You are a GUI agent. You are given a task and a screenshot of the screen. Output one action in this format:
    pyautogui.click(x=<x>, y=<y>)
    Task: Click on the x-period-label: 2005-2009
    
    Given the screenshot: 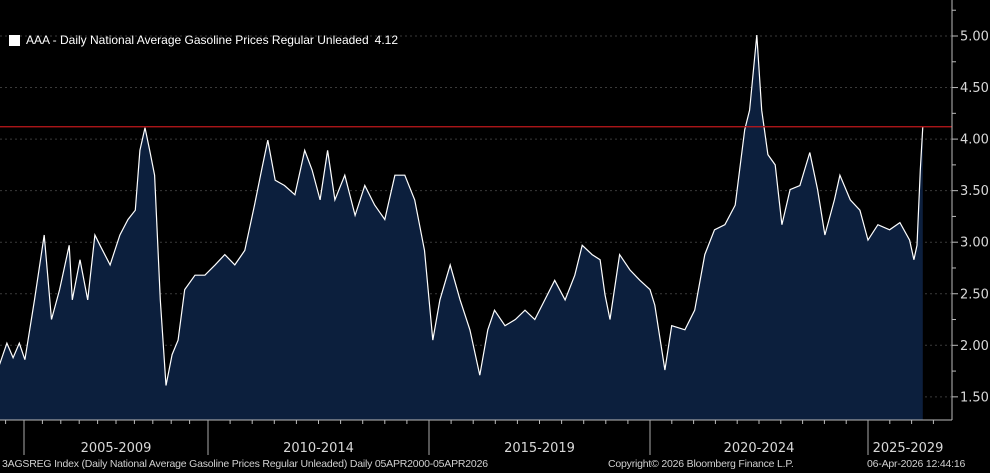 What is the action you would take?
    pyautogui.click(x=116, y=448)
    